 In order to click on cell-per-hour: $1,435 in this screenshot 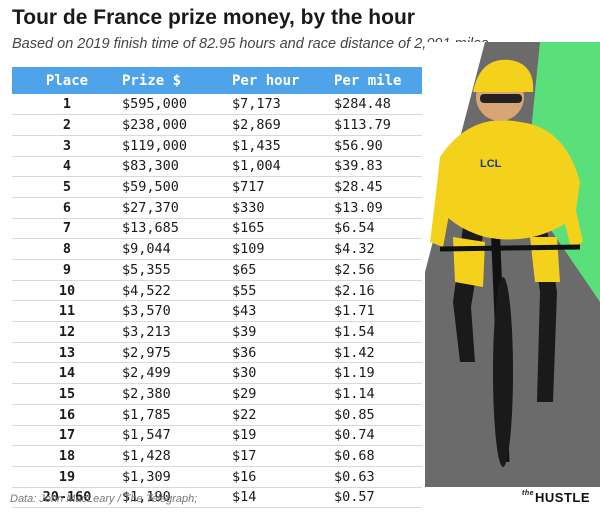, I will do `click(283, 146)`.